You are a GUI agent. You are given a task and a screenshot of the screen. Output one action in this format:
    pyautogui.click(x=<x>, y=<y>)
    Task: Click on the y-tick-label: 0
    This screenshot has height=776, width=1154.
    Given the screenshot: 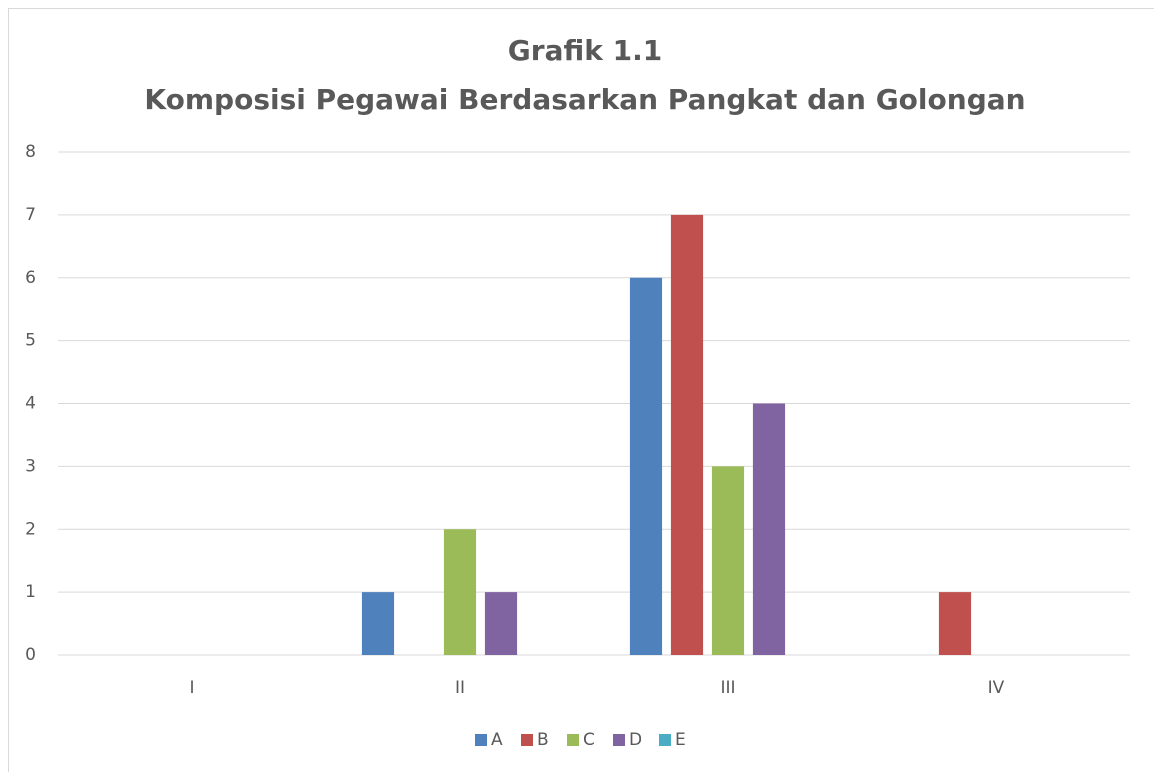 What is the action you would take?
    pyautogui.click(x=30, y=655)
    